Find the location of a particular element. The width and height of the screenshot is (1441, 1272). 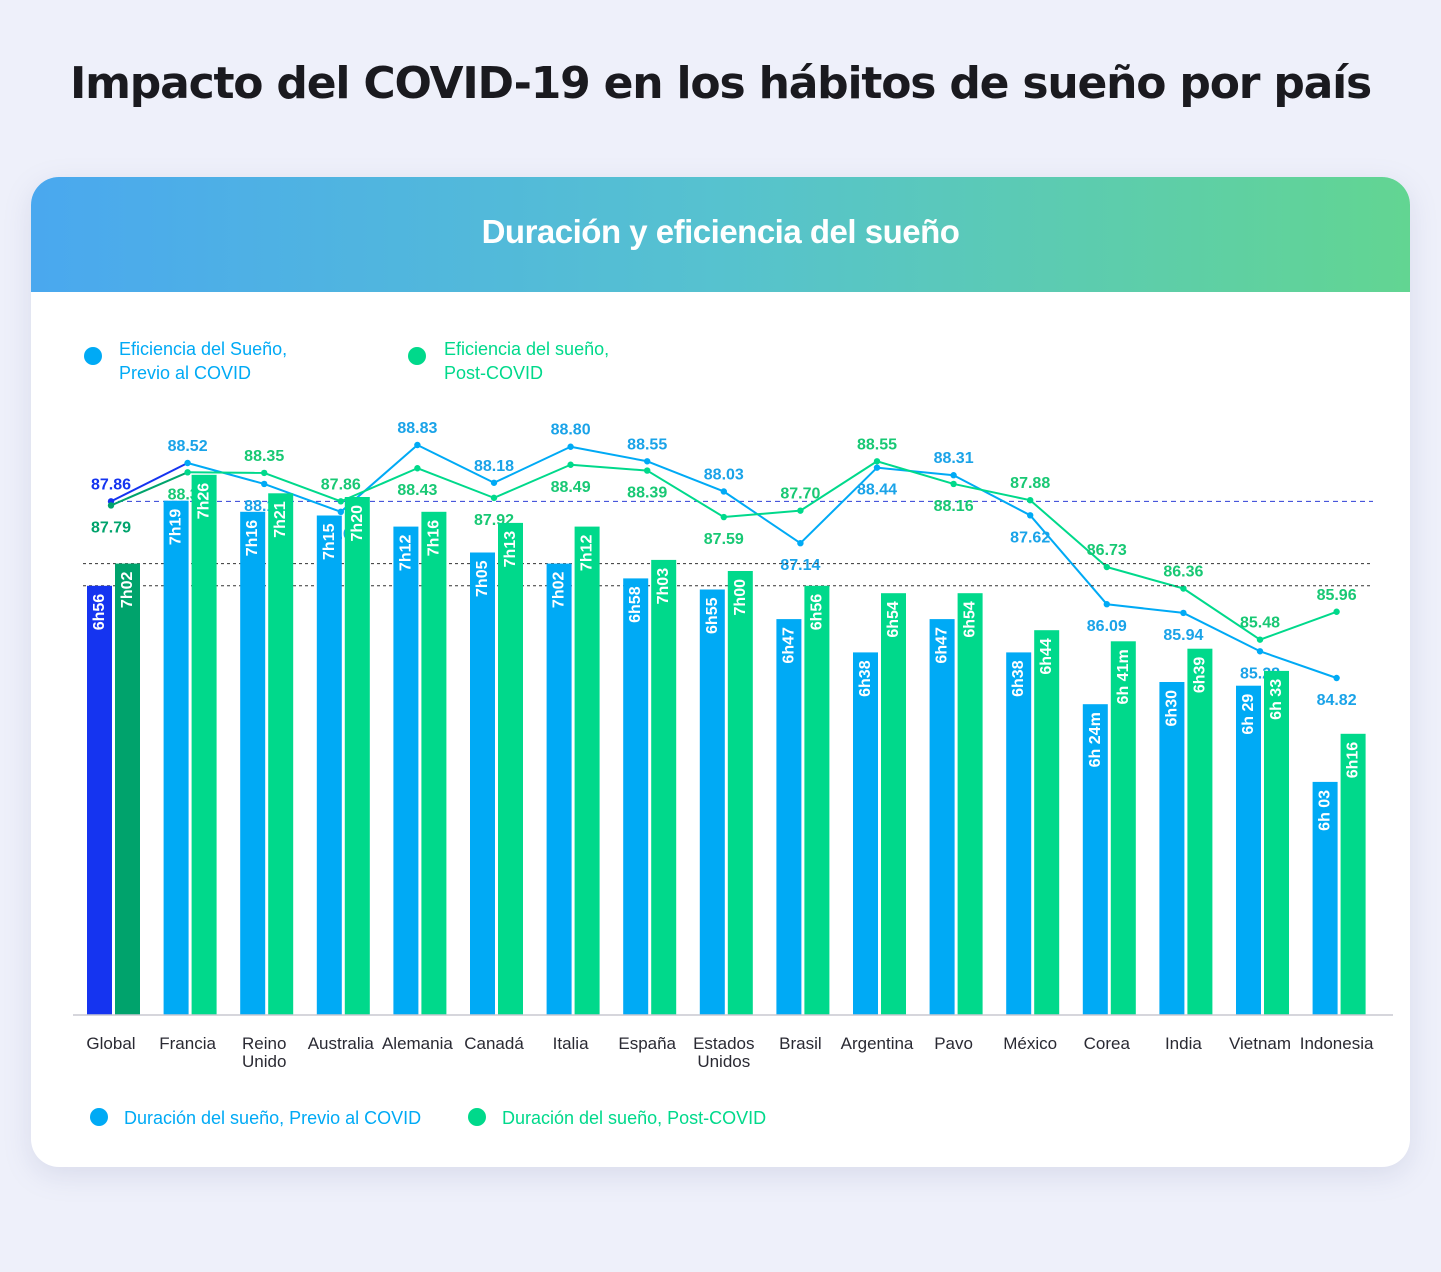

efficiency-label-pre: 88.80 is located at coordinates (571, 430).